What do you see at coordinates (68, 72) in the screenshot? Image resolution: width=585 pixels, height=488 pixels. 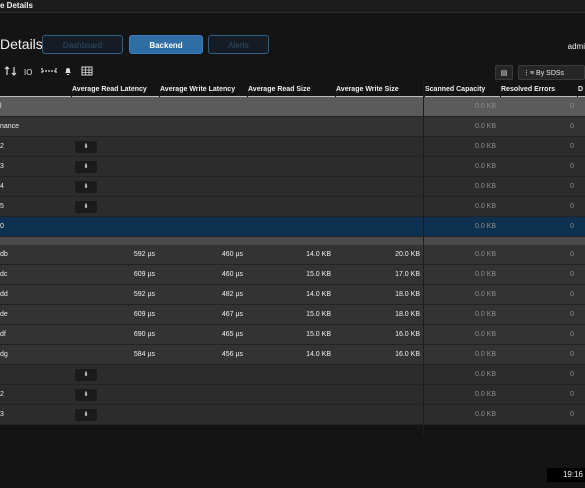 I see `bell-icon` at bounding box center [68, 72].